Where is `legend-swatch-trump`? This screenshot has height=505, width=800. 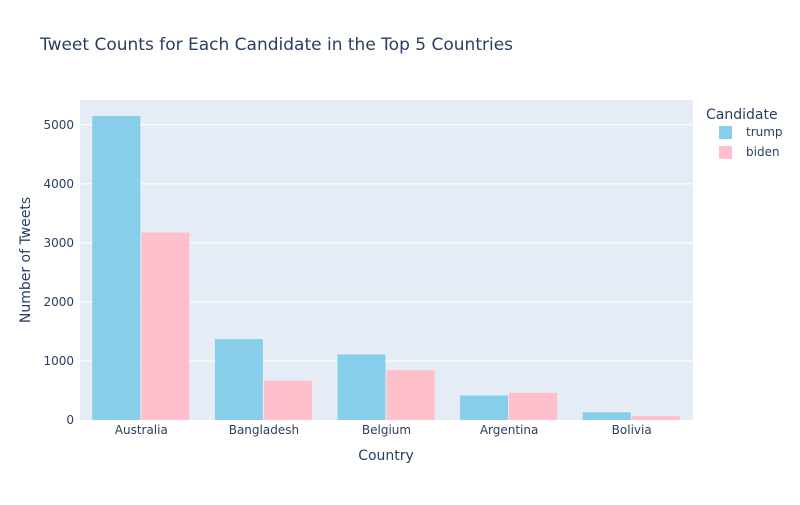
legend-swatch-trump is located at coordinates (725, 132).